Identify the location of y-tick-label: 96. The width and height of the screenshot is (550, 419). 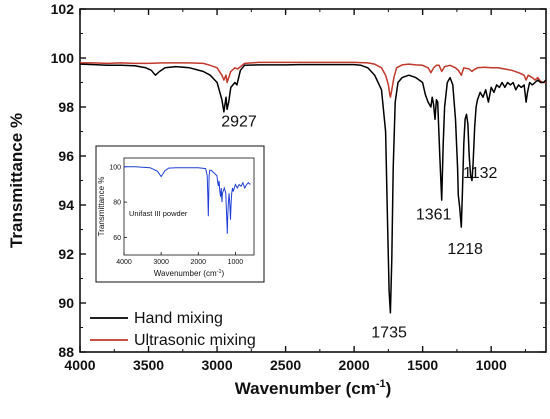
(66, 156).